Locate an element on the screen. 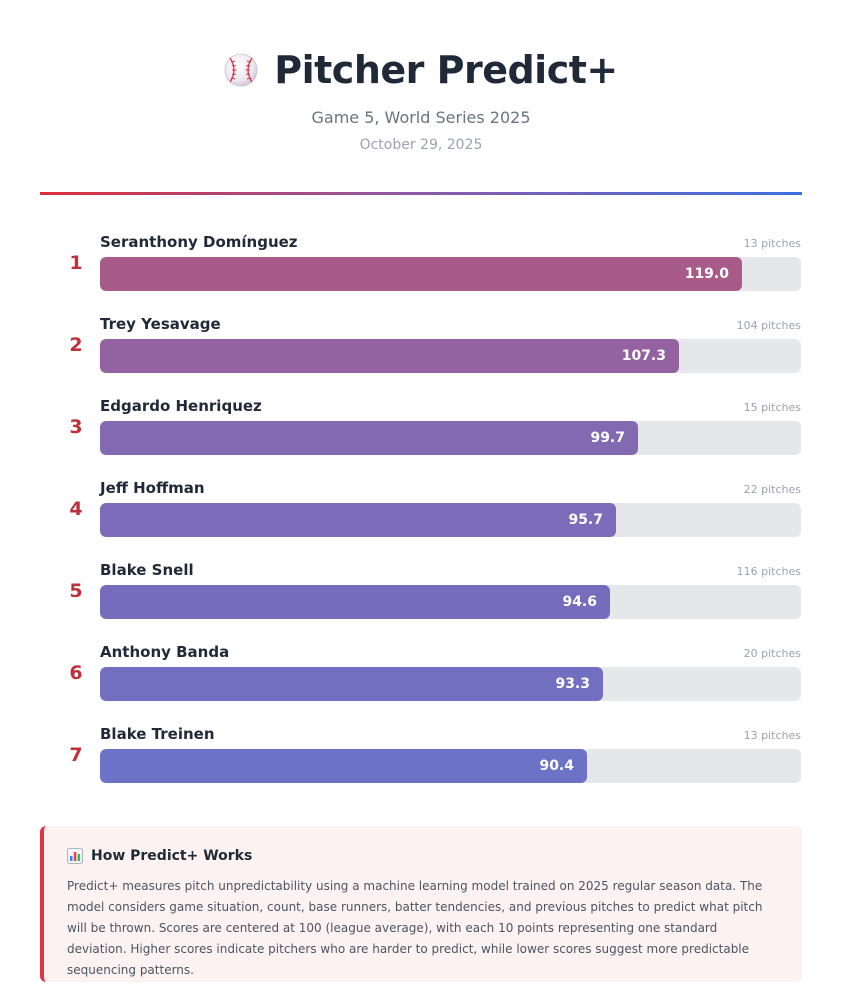  chart-row: 7 Blake Treinen 13 pitches 90.4 is located at coordinates (421, 761).